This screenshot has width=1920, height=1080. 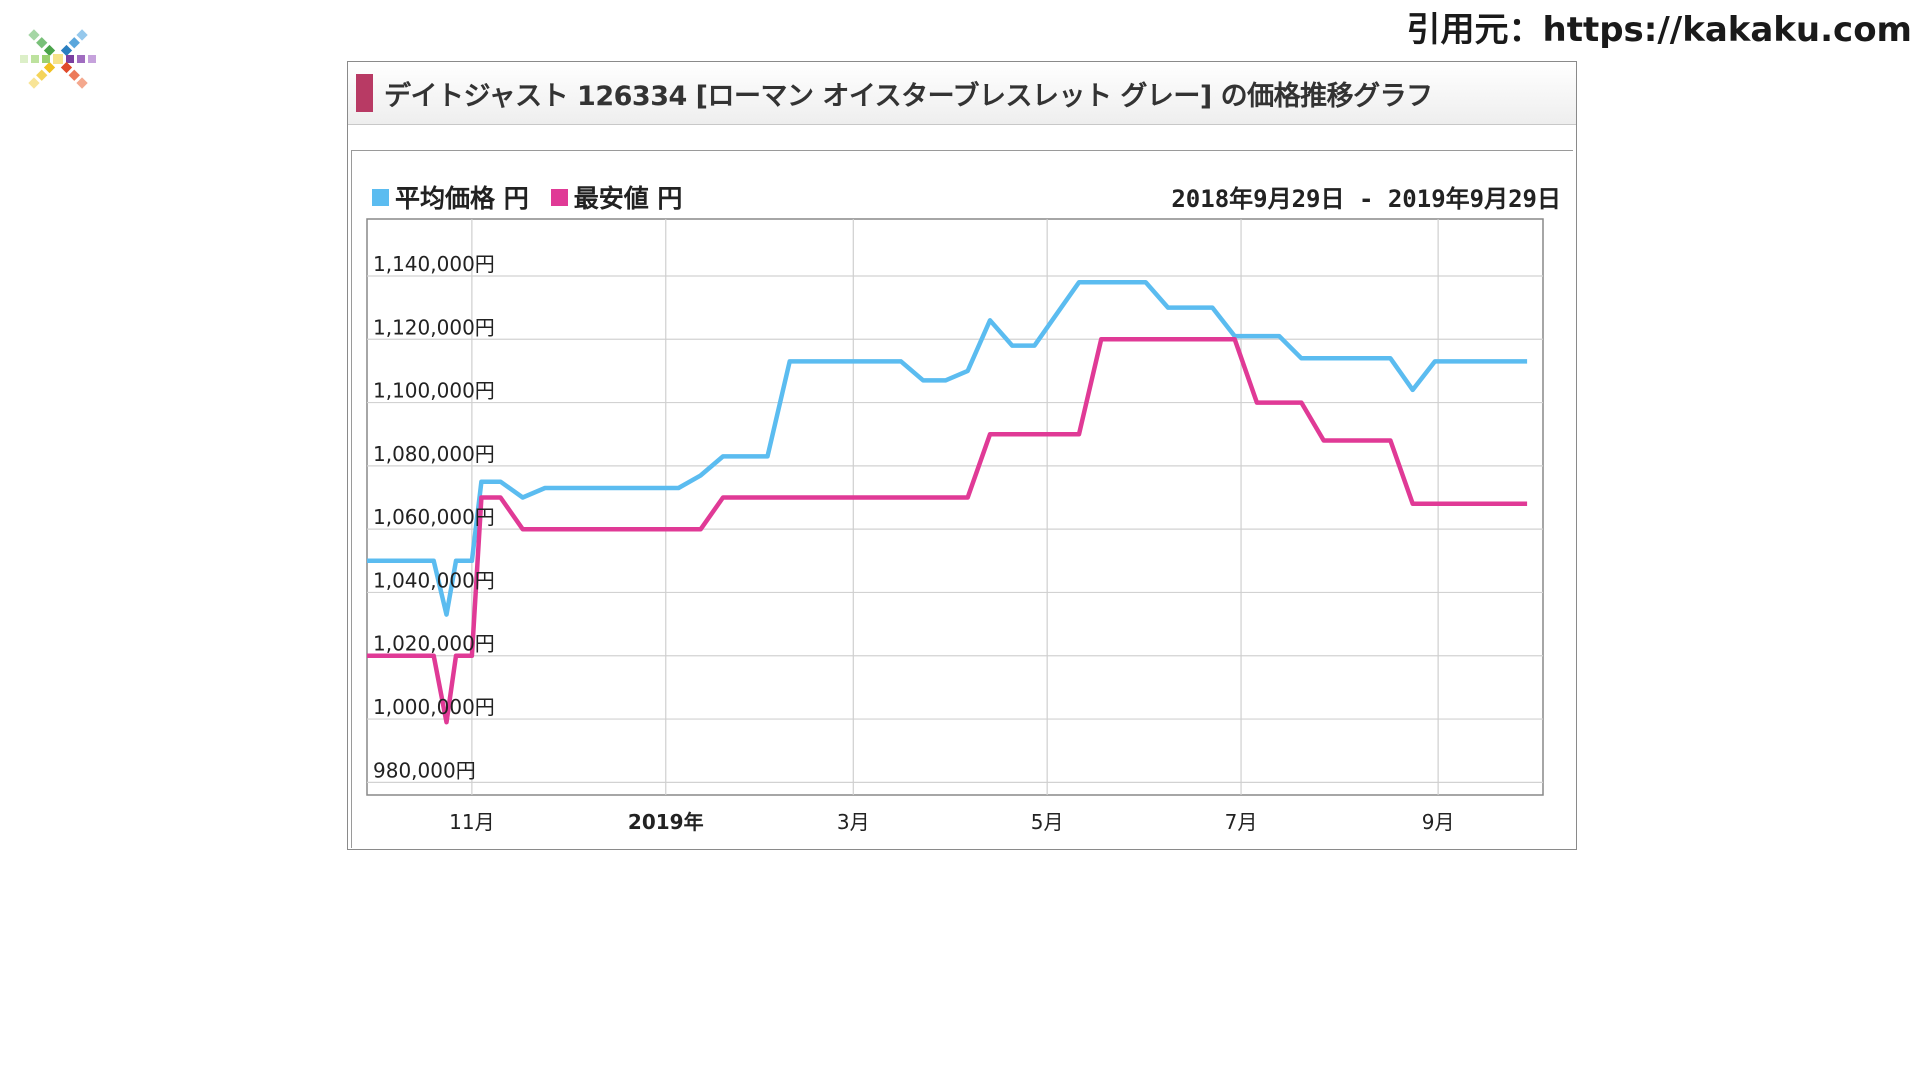 I want to click on x-tick-label: 7月, so click(x=1241, y=822).